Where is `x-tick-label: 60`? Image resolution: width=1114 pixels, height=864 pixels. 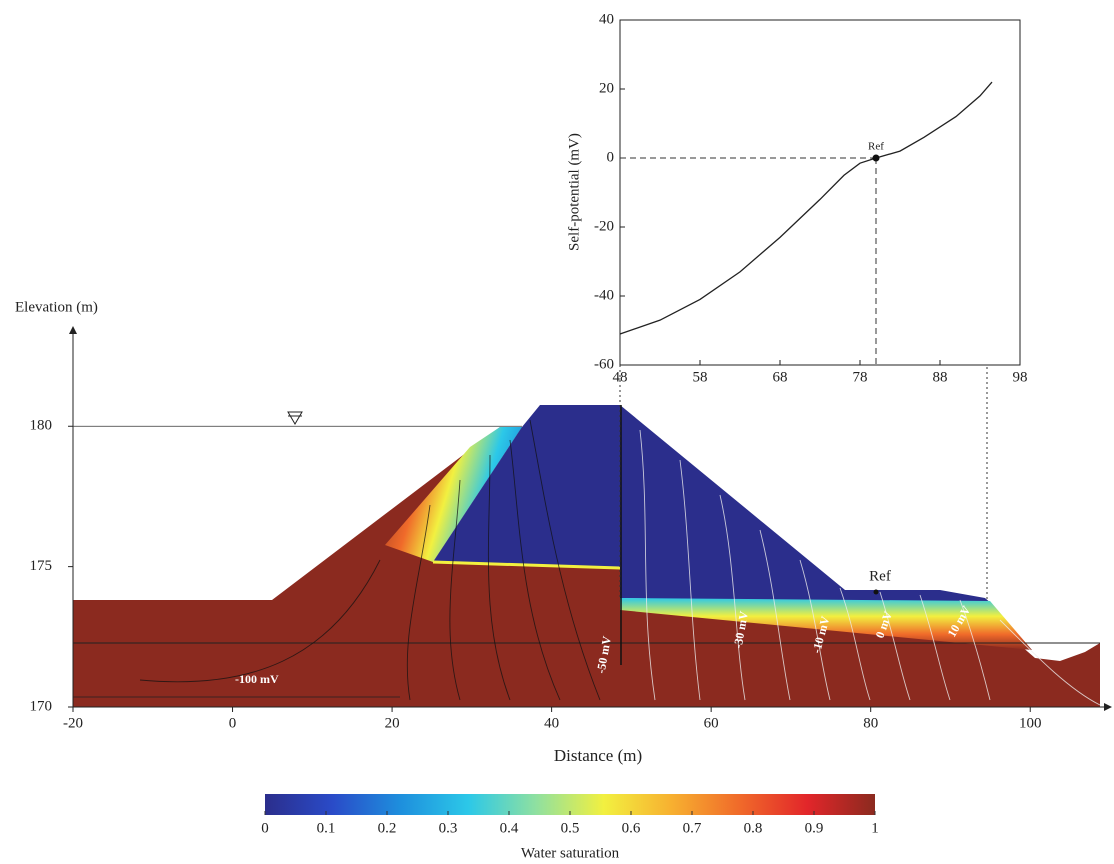
x-tick-label: 60 is located at coordinates (711, 723).